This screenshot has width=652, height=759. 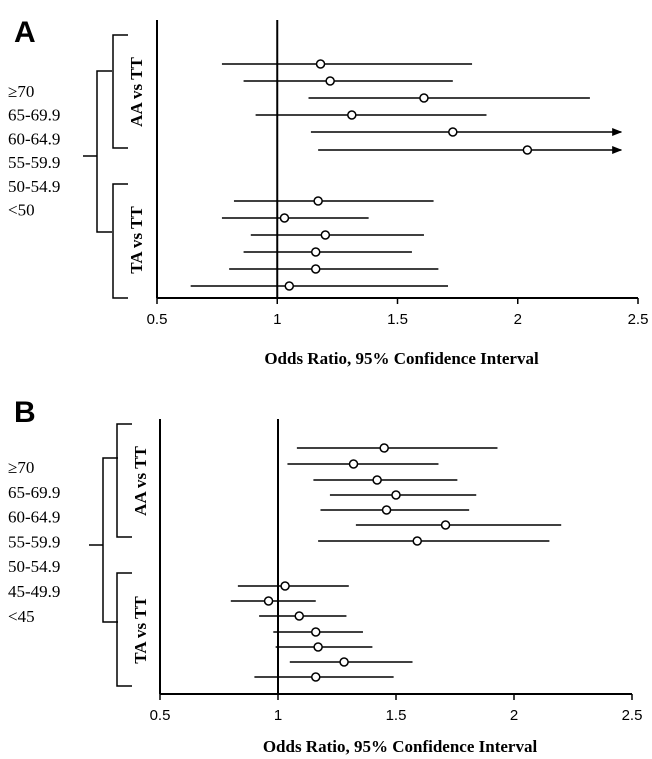 I want to click on age-category-label: 45-49.9, so click(x=34, y=591).